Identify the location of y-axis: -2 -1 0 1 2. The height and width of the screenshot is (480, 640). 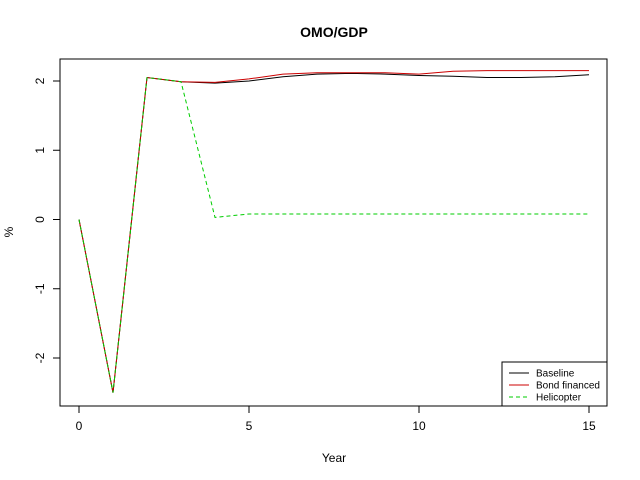
(46, 220).